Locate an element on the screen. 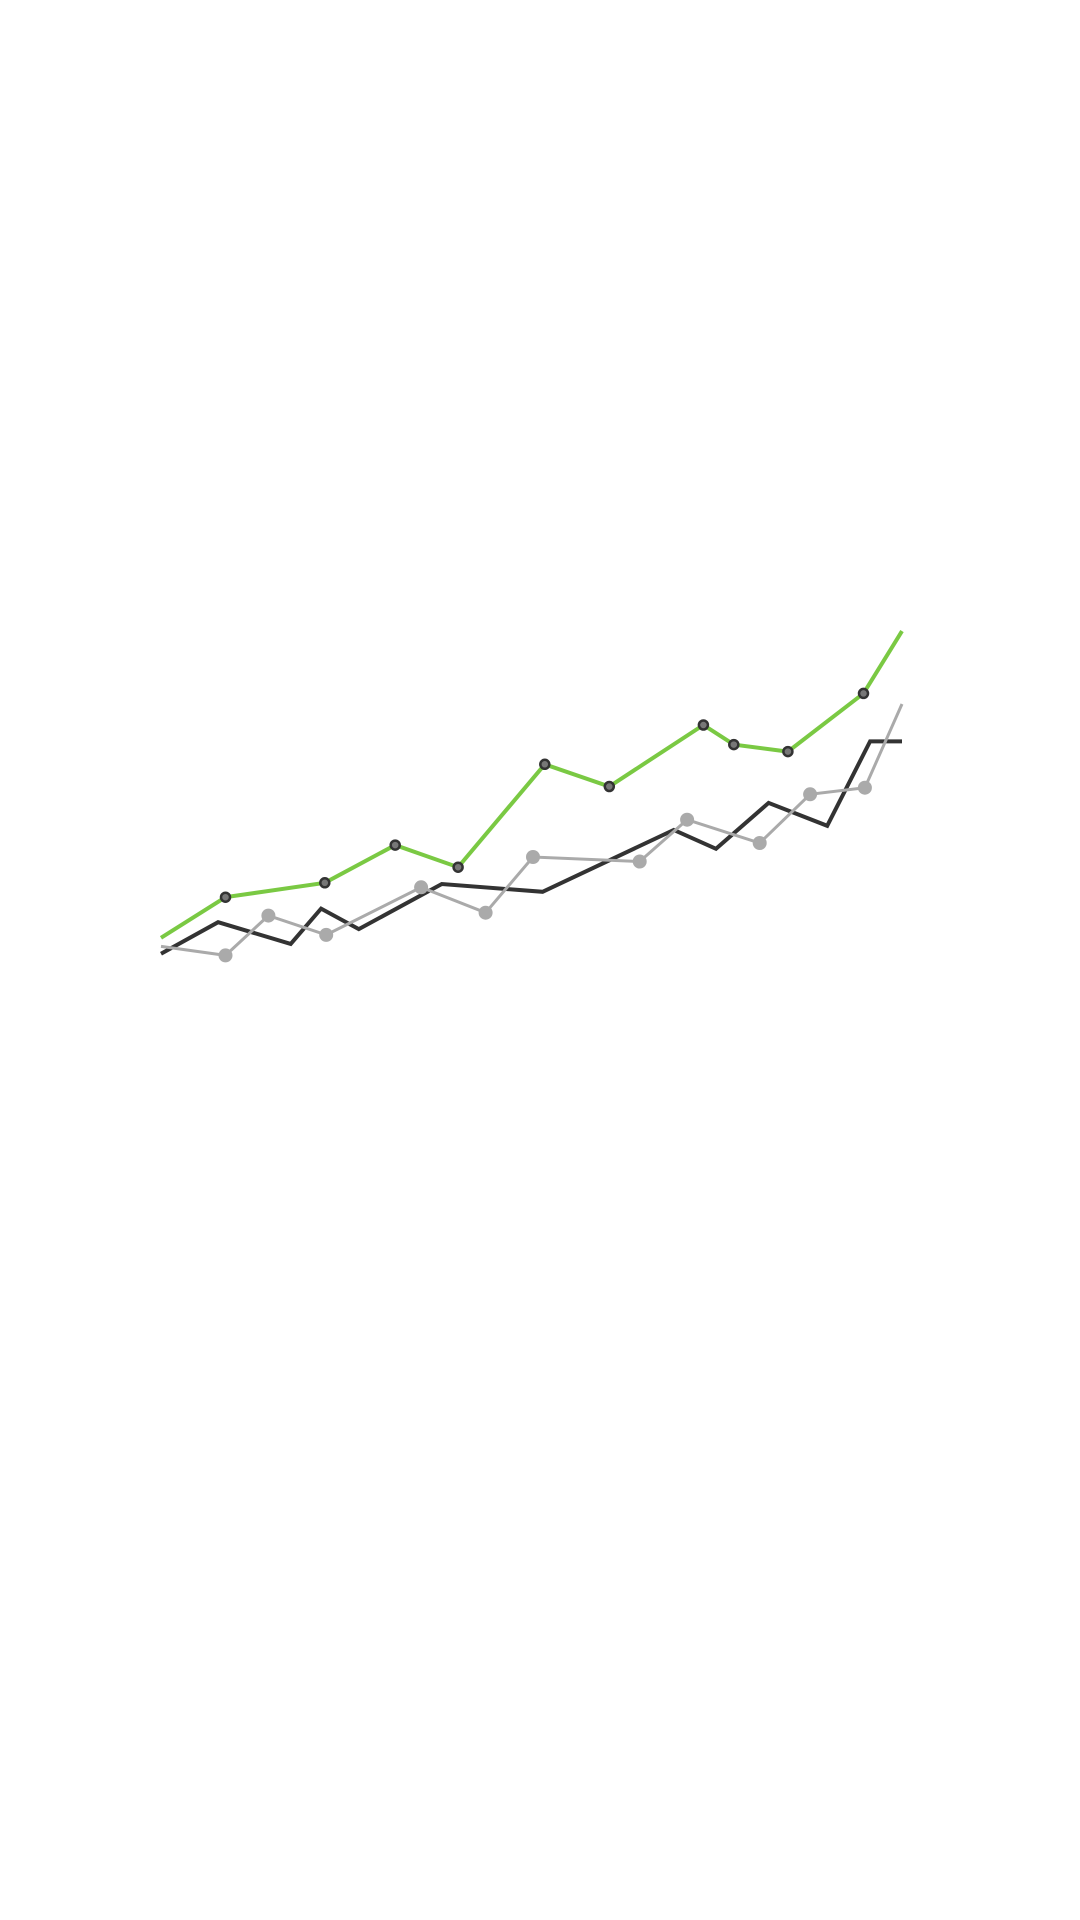  green-series-line is located at coordinates (531, 785).